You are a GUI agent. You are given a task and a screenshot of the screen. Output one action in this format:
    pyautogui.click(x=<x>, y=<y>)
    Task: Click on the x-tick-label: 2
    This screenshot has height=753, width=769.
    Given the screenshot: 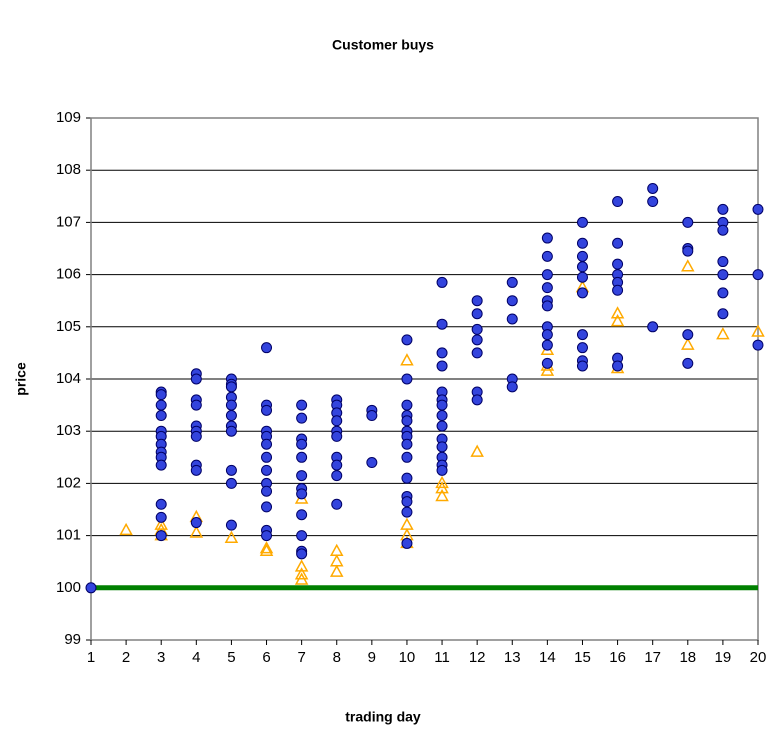 What is the action you would take?
    pyautogui.click(x=126, y=657)
    